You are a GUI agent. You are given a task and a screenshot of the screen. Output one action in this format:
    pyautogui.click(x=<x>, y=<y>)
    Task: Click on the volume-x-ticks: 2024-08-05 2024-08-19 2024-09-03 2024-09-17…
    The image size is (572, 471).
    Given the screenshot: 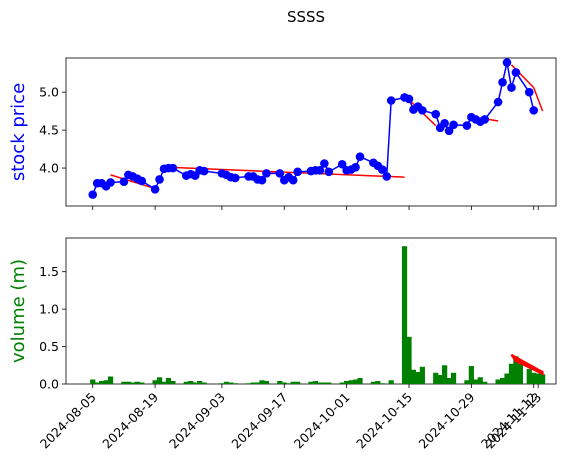 What is the action you would take?
    pyautogui.click(x=290, y=417)
    